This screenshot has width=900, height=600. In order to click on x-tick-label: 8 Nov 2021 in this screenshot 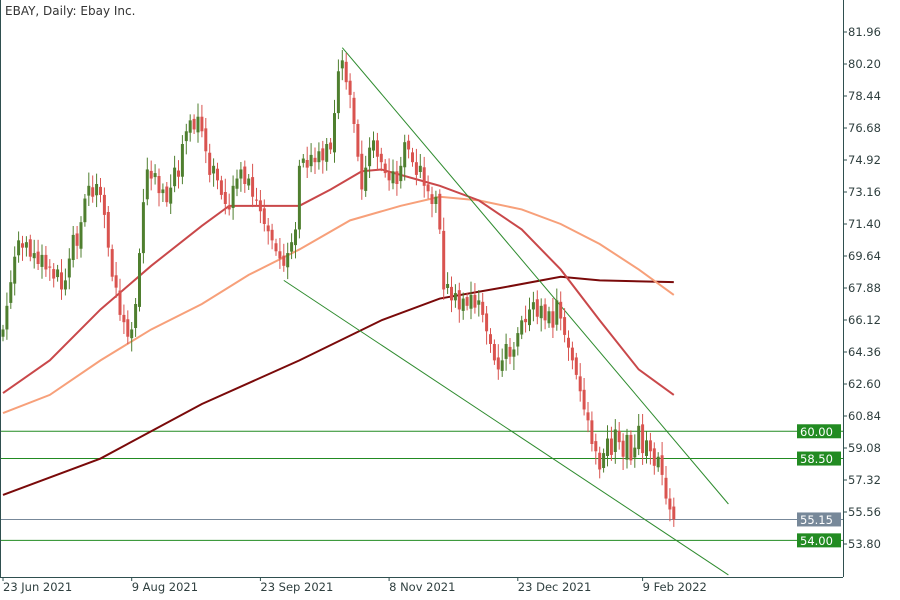, I will do `click(422, 587)`.